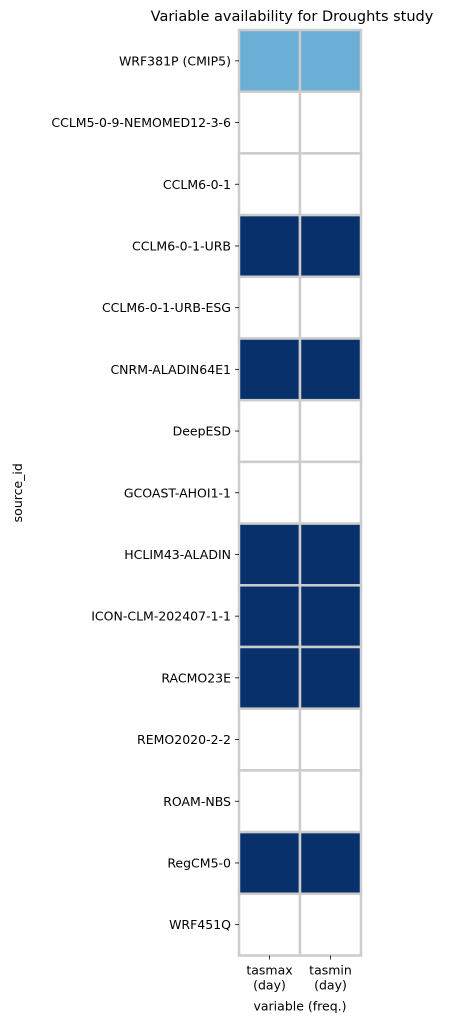  I want to click on y-tick-label: ROAM-NBS, so click(197, 801).